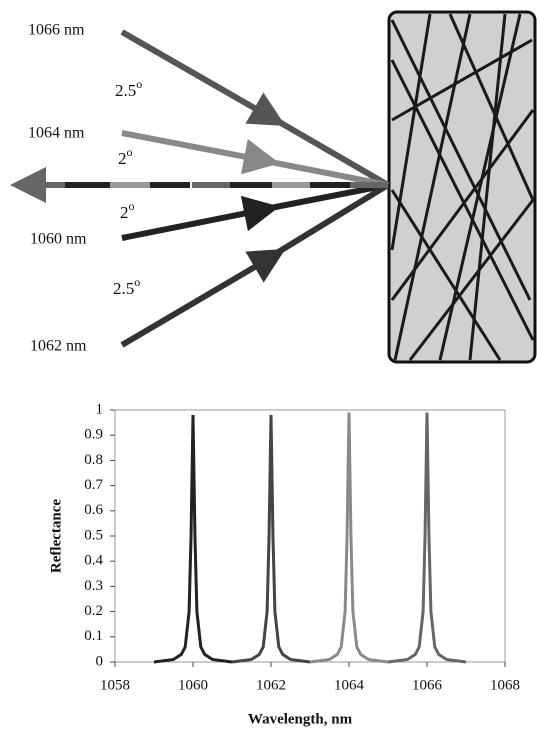 Image resolution: width=537 pixels, height=736 pixels. What do you see at coordinates (58, 346) in the screenshot?
I see `wavelength-label: 1062 nm` at bounding box center [58, 346].